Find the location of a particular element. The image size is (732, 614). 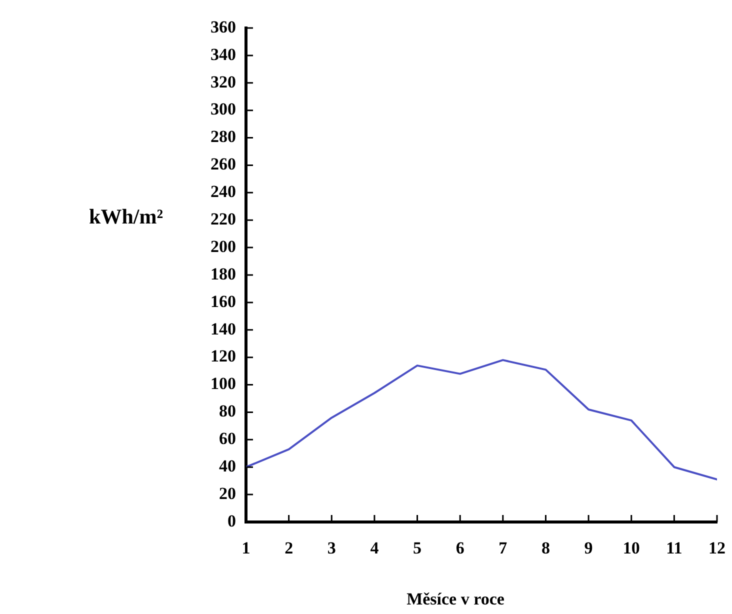

x-tick-label: 10 is located at coordinates (631, 548).